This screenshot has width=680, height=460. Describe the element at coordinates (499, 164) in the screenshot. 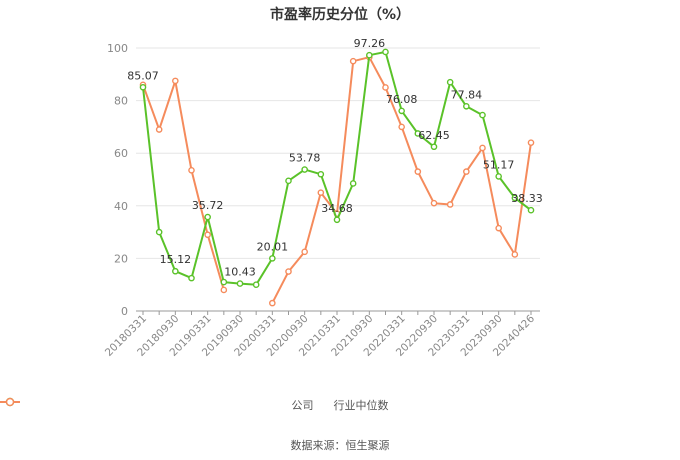

I see `data-label: 51.17` at that location.